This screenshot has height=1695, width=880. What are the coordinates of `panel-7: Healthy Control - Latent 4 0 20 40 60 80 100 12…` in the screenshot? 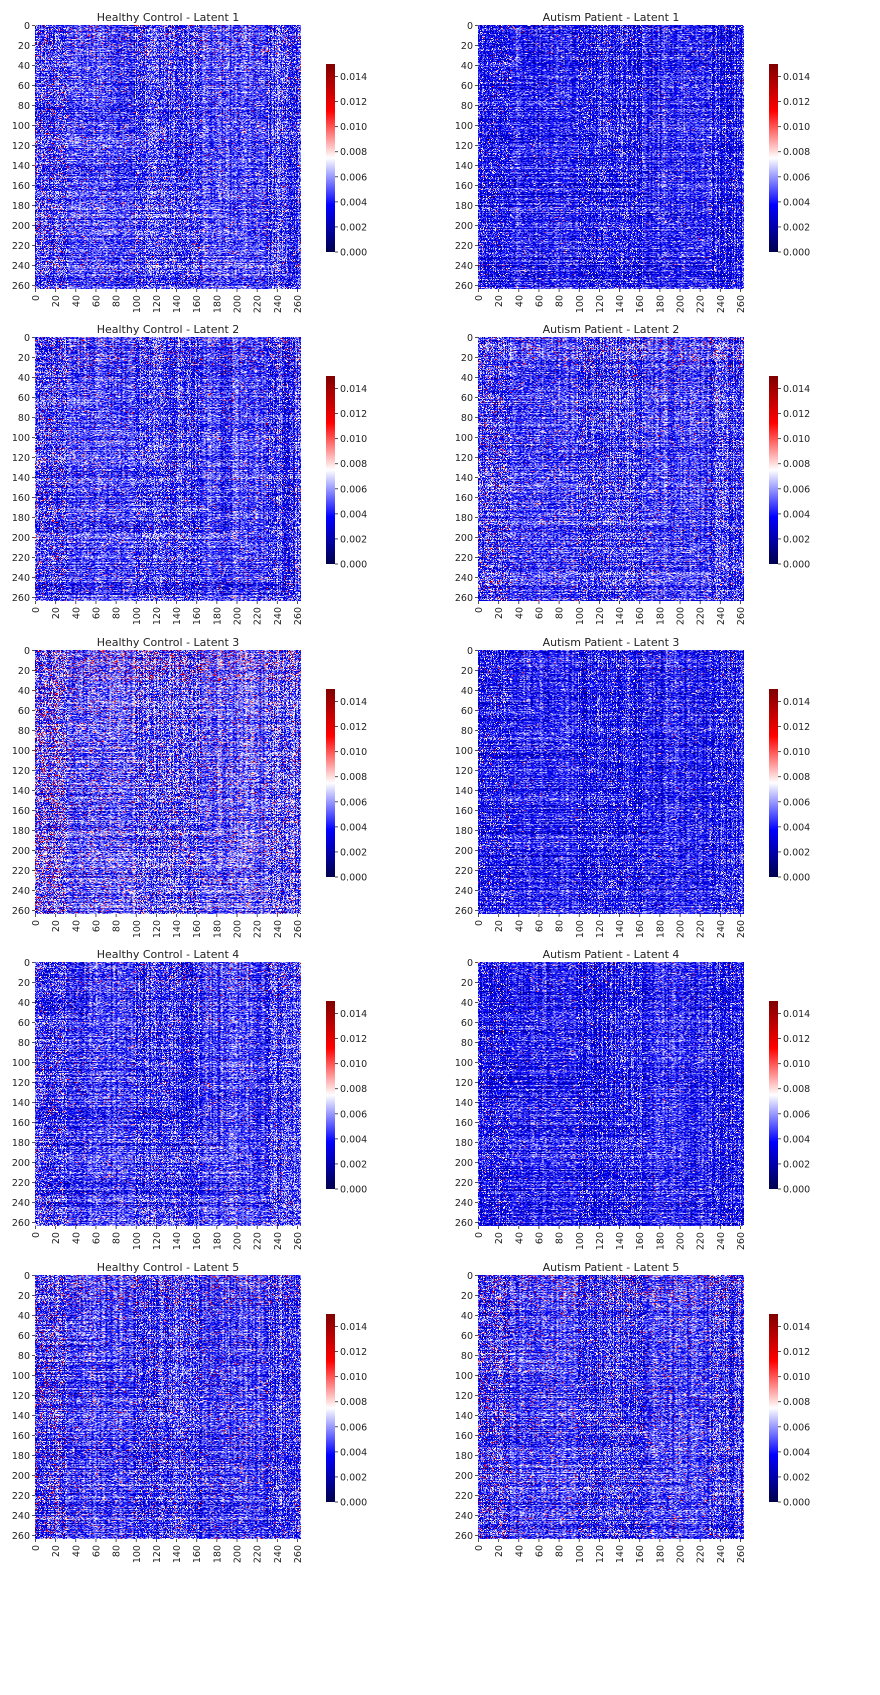 It's located at (189, 1099).